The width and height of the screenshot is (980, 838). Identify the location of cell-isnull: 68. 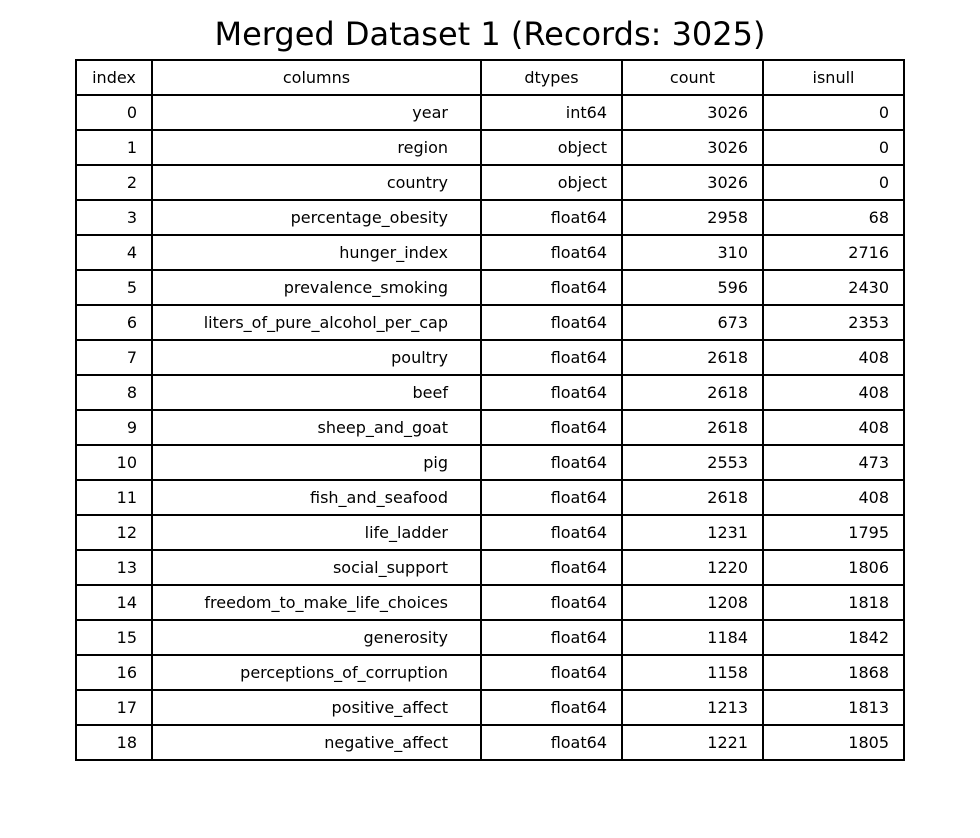
(833, 217).